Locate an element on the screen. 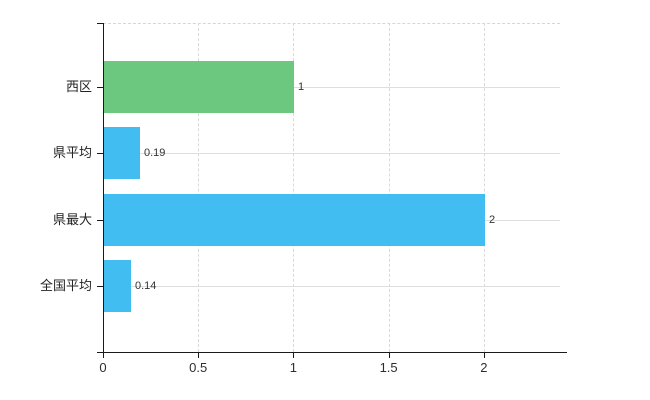 The width and height of the screenshot is (650, 400). category-label: 全国平均 is located at coordinates (65, 286).